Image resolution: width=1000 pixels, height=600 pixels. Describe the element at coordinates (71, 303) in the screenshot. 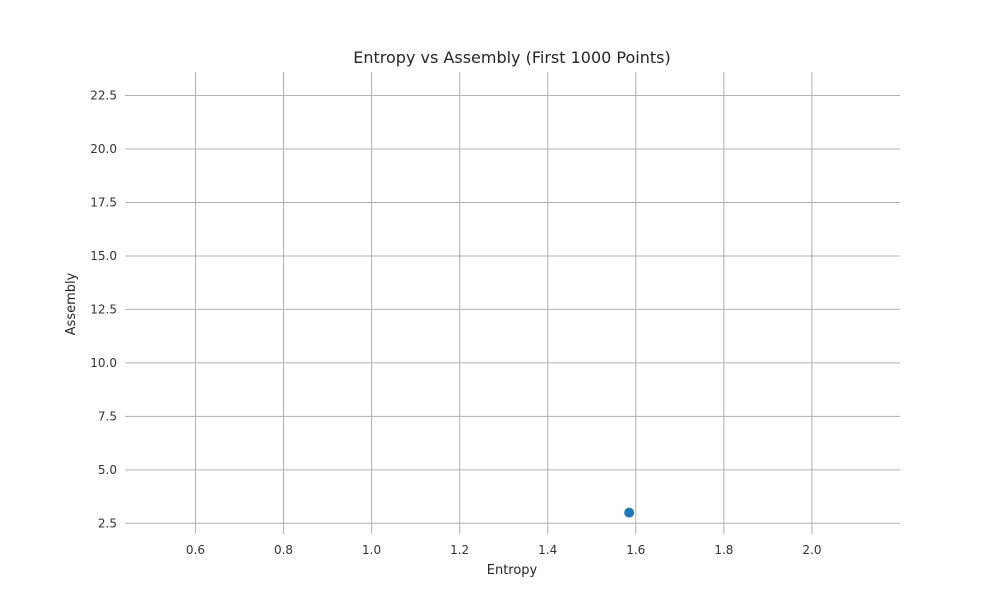

I see `y-axis-label: Assembly` at that location.